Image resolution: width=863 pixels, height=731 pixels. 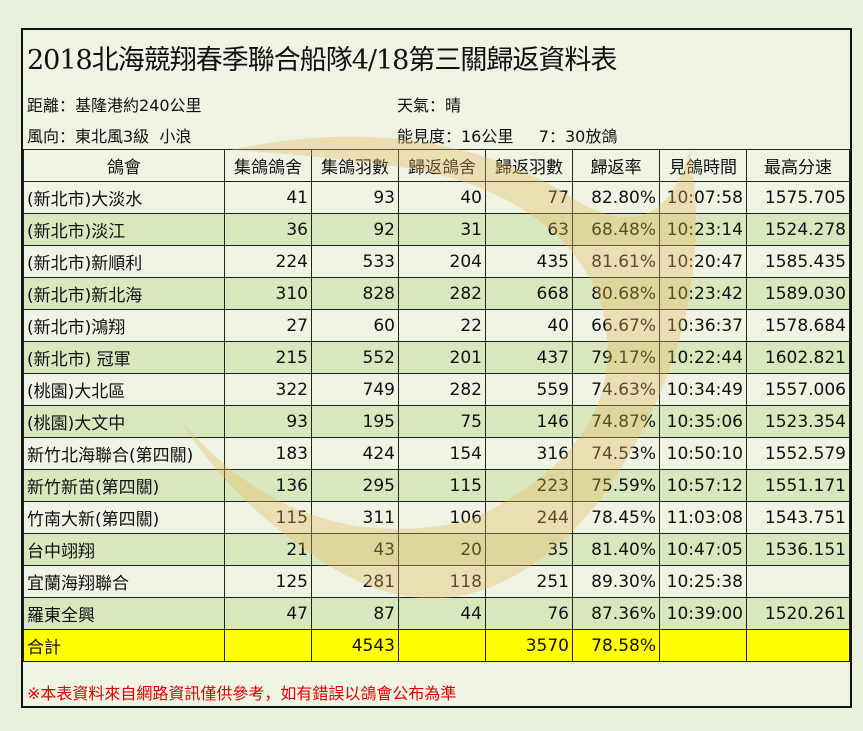 I want to click on value-cell: 195, so click(x=355, y=421).